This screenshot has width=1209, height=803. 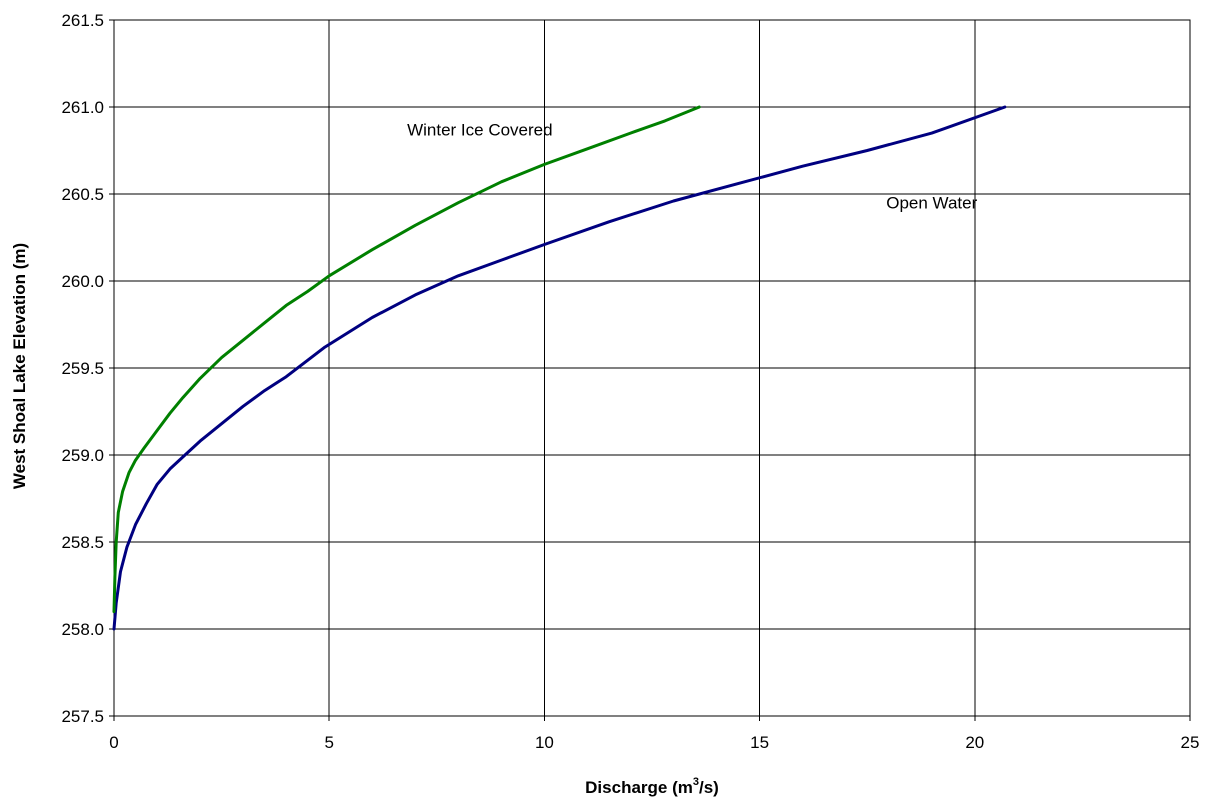 I want to click on x-axis-tick-labels: 0 5 10 15 20 25, so click(x=654, y=742).